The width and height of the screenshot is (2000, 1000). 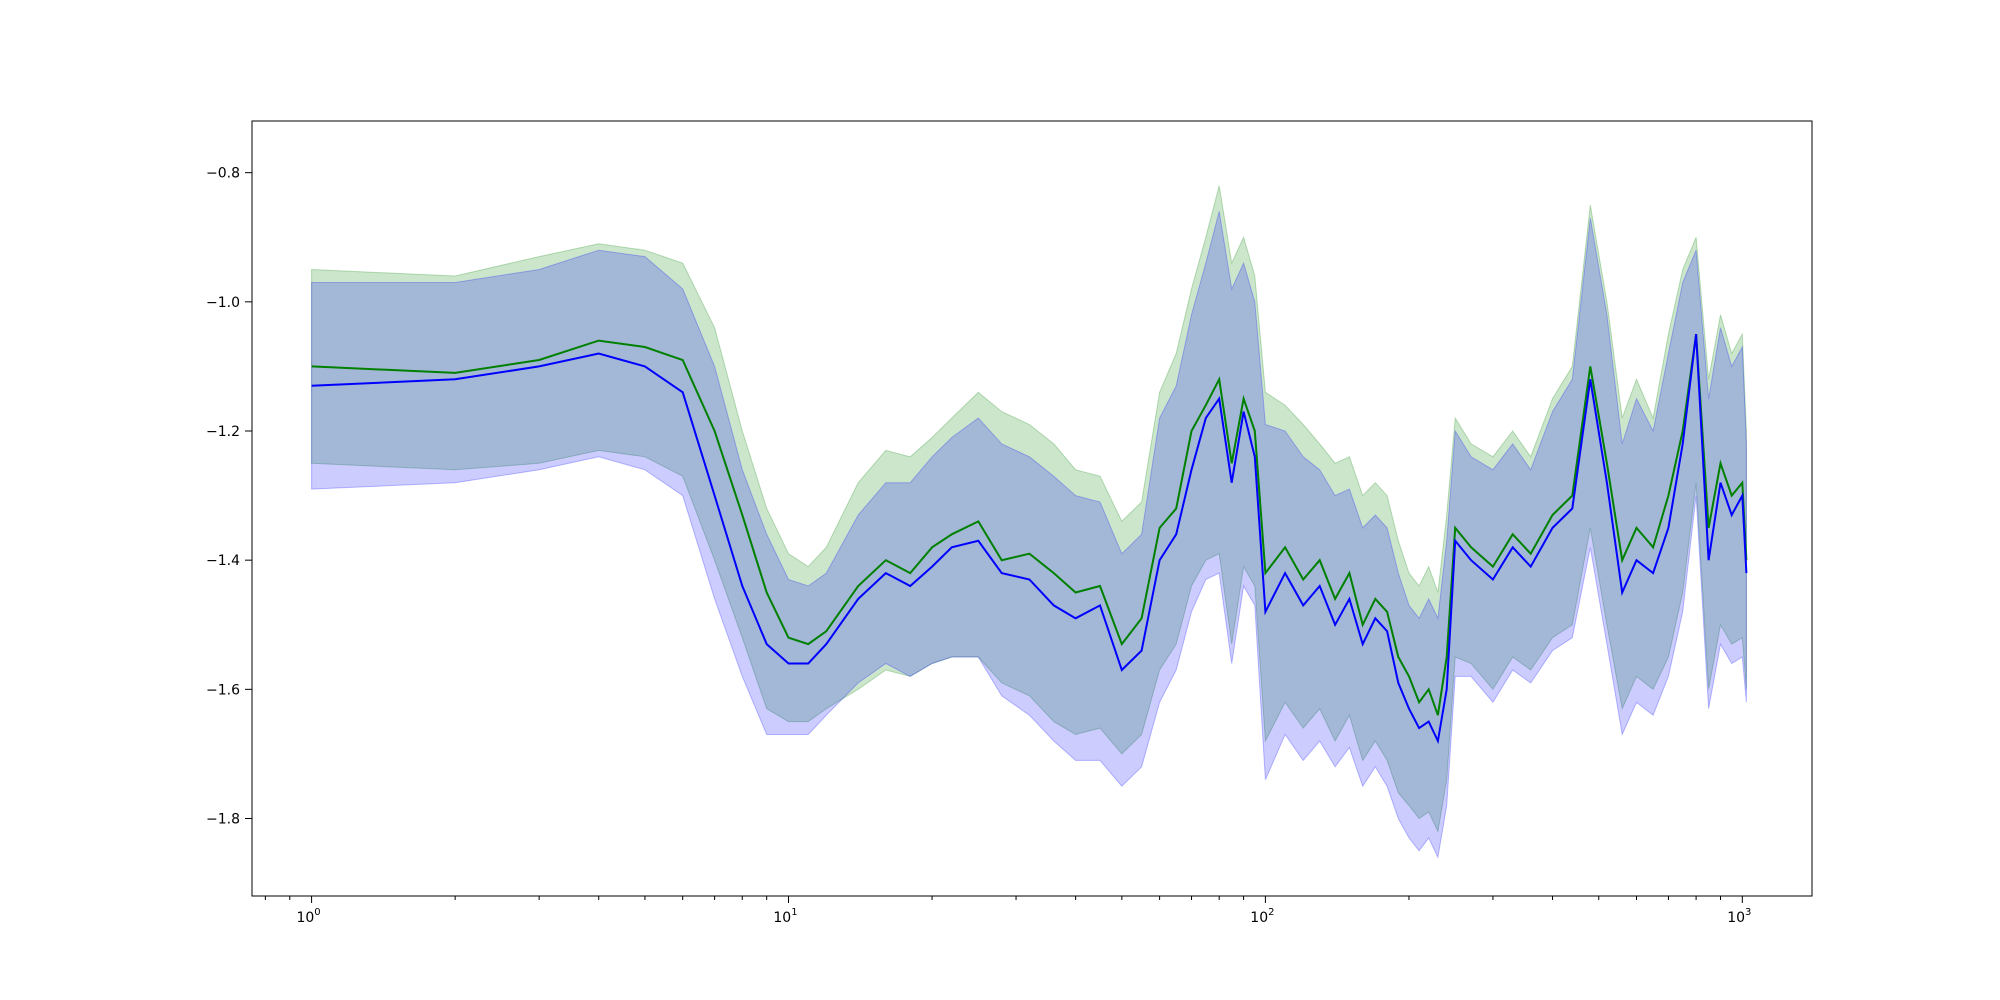 What do you see at coordinates (223, 303) in the screenshot?
I see `y-tick-label: −1.0` at bounding box center [223, 303].